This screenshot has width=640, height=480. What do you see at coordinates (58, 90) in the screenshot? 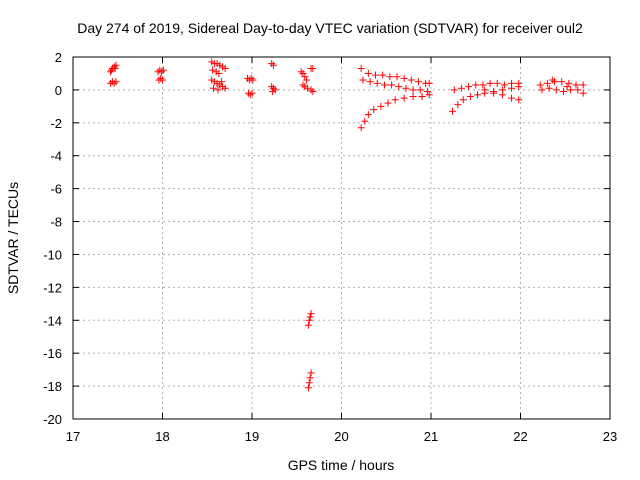
I see `y-tick-label: 0` at bounding box center [58, 90].